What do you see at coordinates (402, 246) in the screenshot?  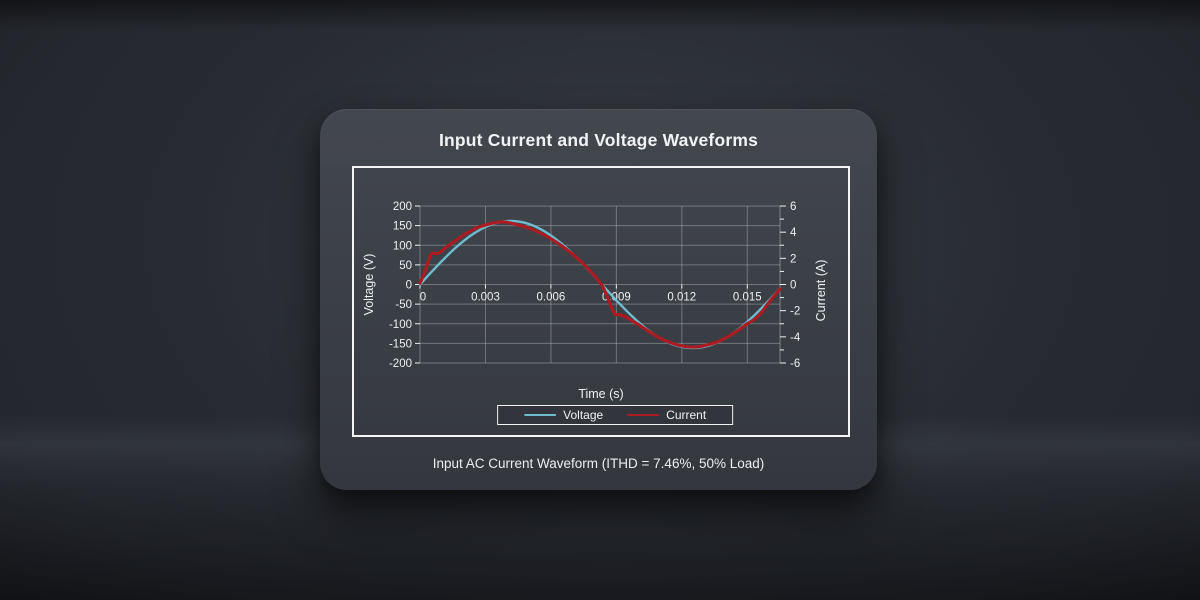 I see `y-left-tick-label: 100` at bounding box center [402, 246].